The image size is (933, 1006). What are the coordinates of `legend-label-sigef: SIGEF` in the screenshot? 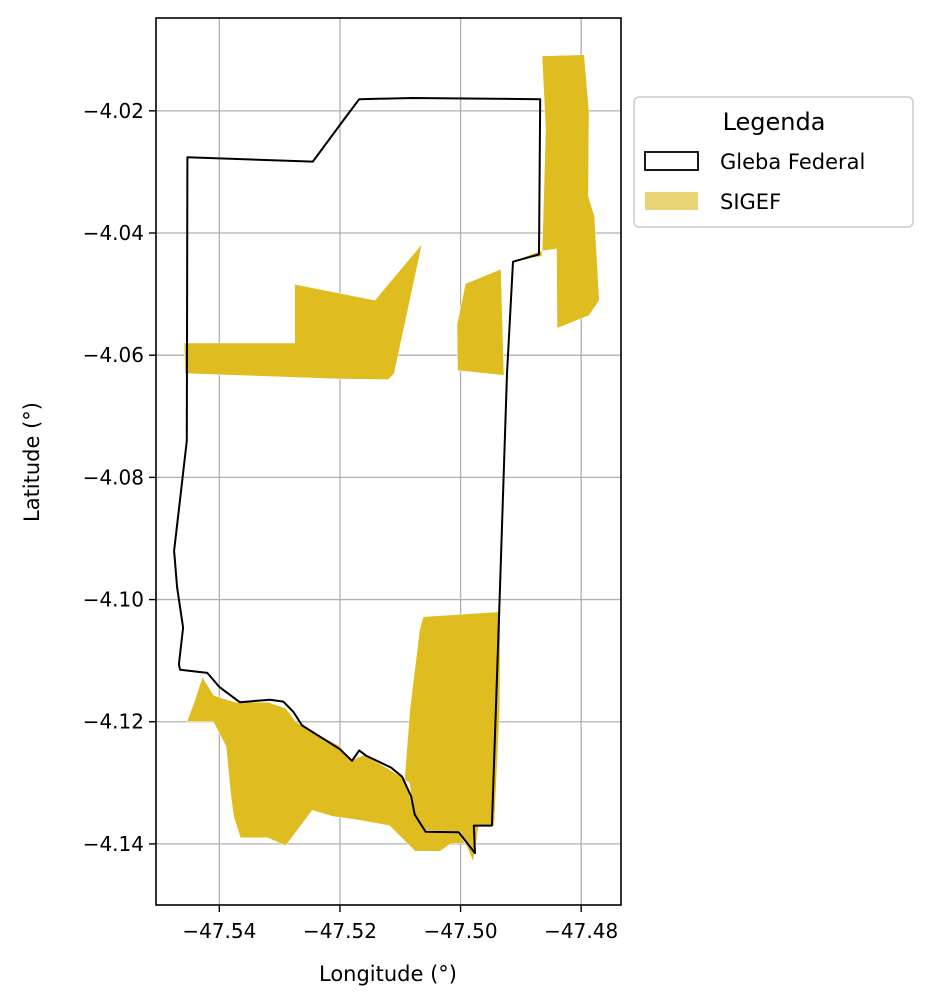 It's located at (750, 202).